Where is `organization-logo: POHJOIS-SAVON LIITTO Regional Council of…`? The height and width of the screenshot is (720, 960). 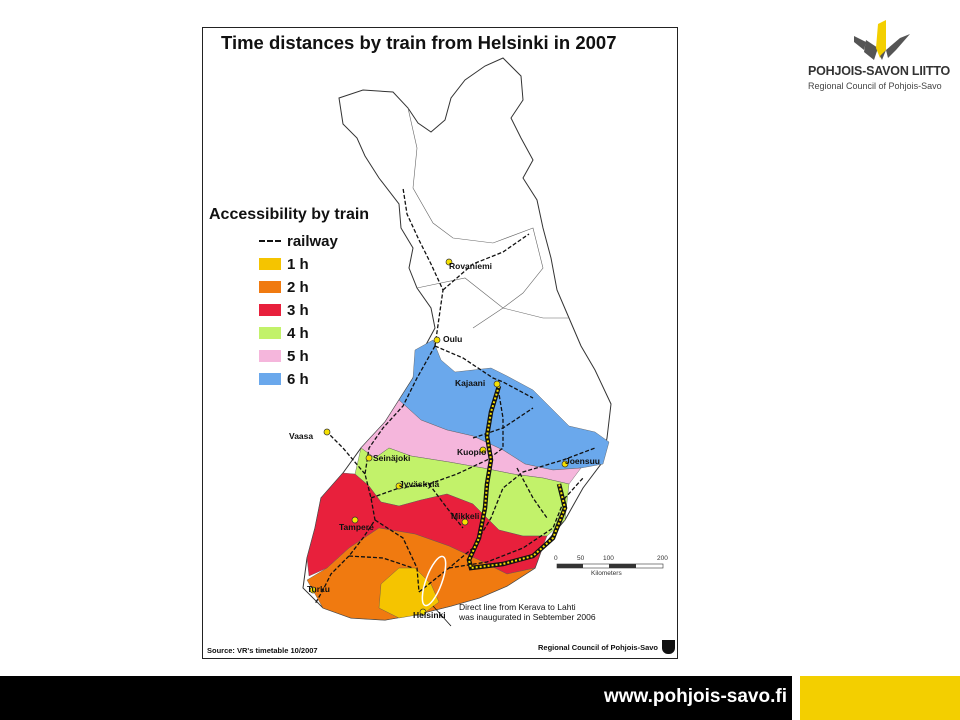
organization-logo: POHJOIS-SAVON LIITTO Regional Council of… is located at coordinates (879, 61).